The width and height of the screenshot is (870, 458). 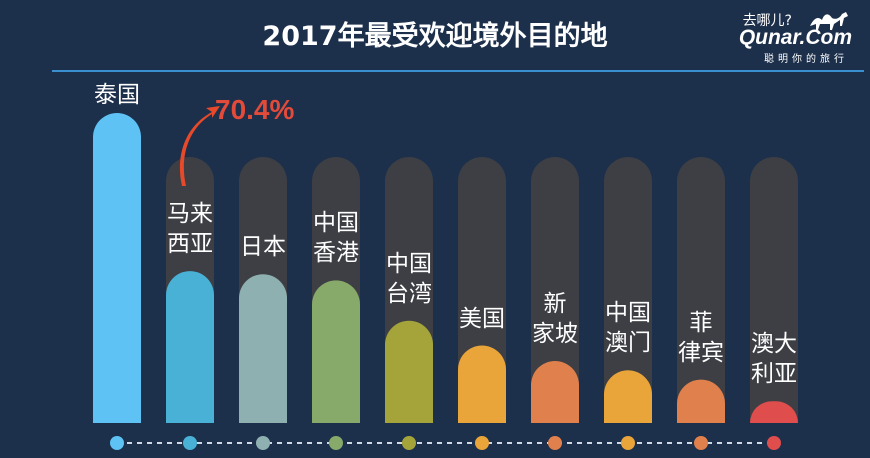 What do you see at coordinates (190, 229) in the screenshot?
I see `bar-label: 马来 西亚` at bounding box center [190, 229].